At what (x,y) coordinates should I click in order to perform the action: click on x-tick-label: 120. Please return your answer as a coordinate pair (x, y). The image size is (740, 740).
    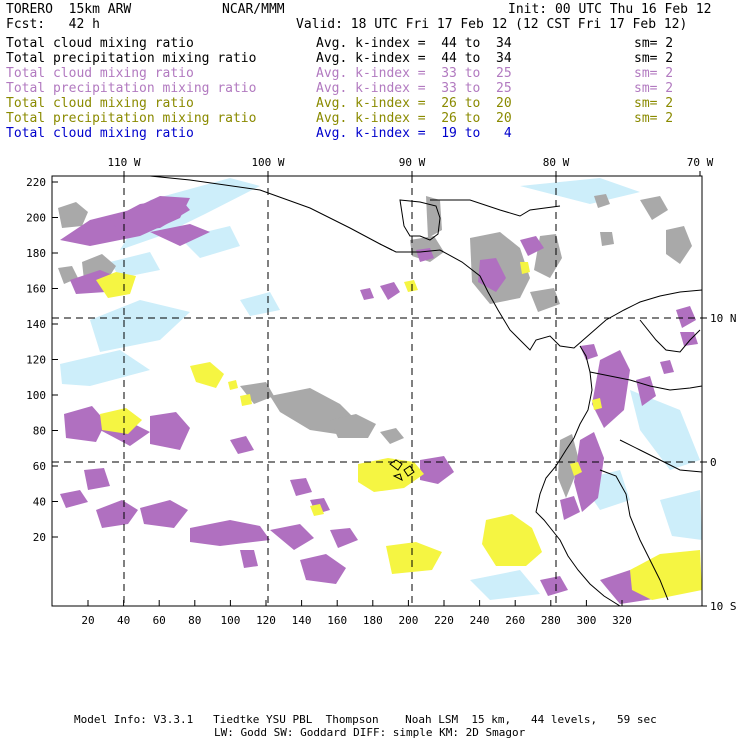
    Looking at the image, I should click on (266, 620).